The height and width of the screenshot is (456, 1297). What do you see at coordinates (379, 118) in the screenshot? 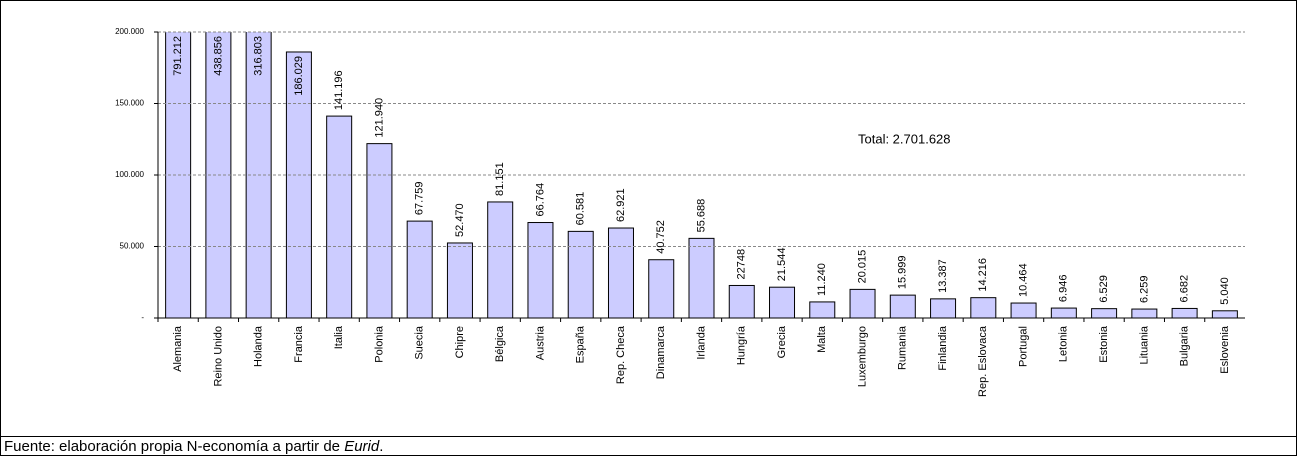
I see `data-label: 121.940` at bounding box center [379, 118].